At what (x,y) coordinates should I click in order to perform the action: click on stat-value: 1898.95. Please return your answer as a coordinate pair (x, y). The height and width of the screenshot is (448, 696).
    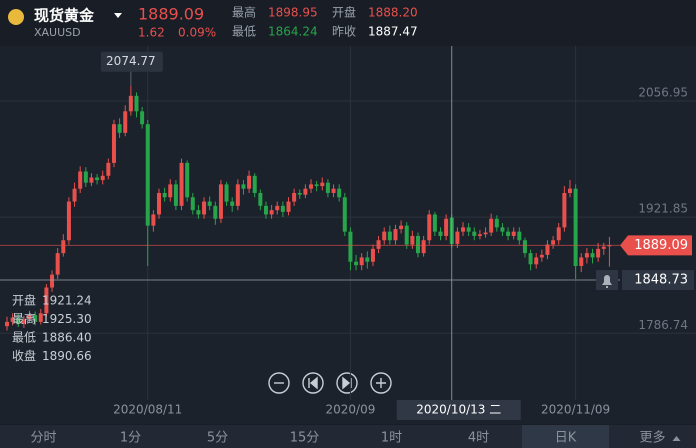
    Looking at the image, I should click on (293, 13).